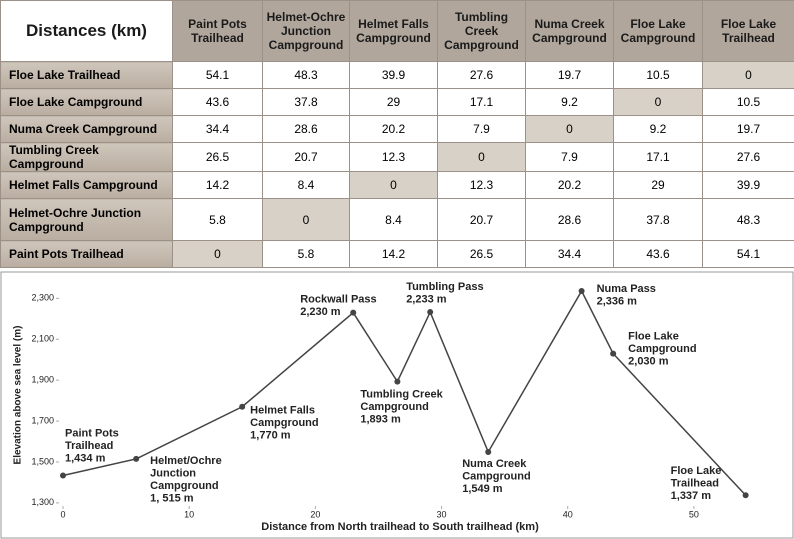 The width and height of the screenshot is (794, 539). I want to click on point-name: Tumbling Pass, so click(444, 287).